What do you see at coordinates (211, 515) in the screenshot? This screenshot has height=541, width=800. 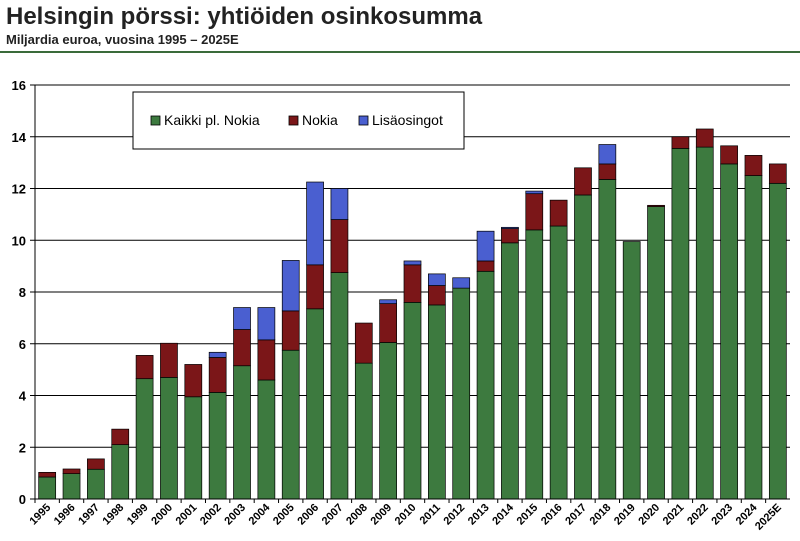 I see `x-tick-label: 2002` at bounding box center [211, 515].